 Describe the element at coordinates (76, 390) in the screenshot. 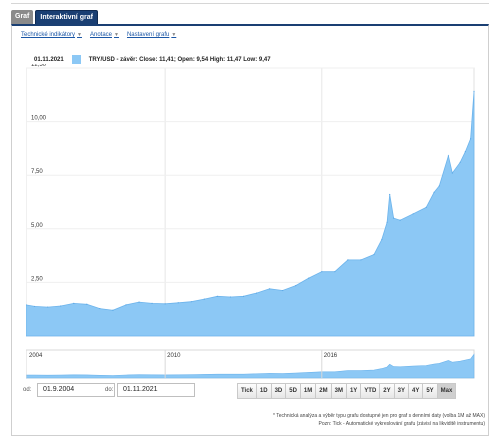

I see `from-date-input: 01.9.2004` at that location.